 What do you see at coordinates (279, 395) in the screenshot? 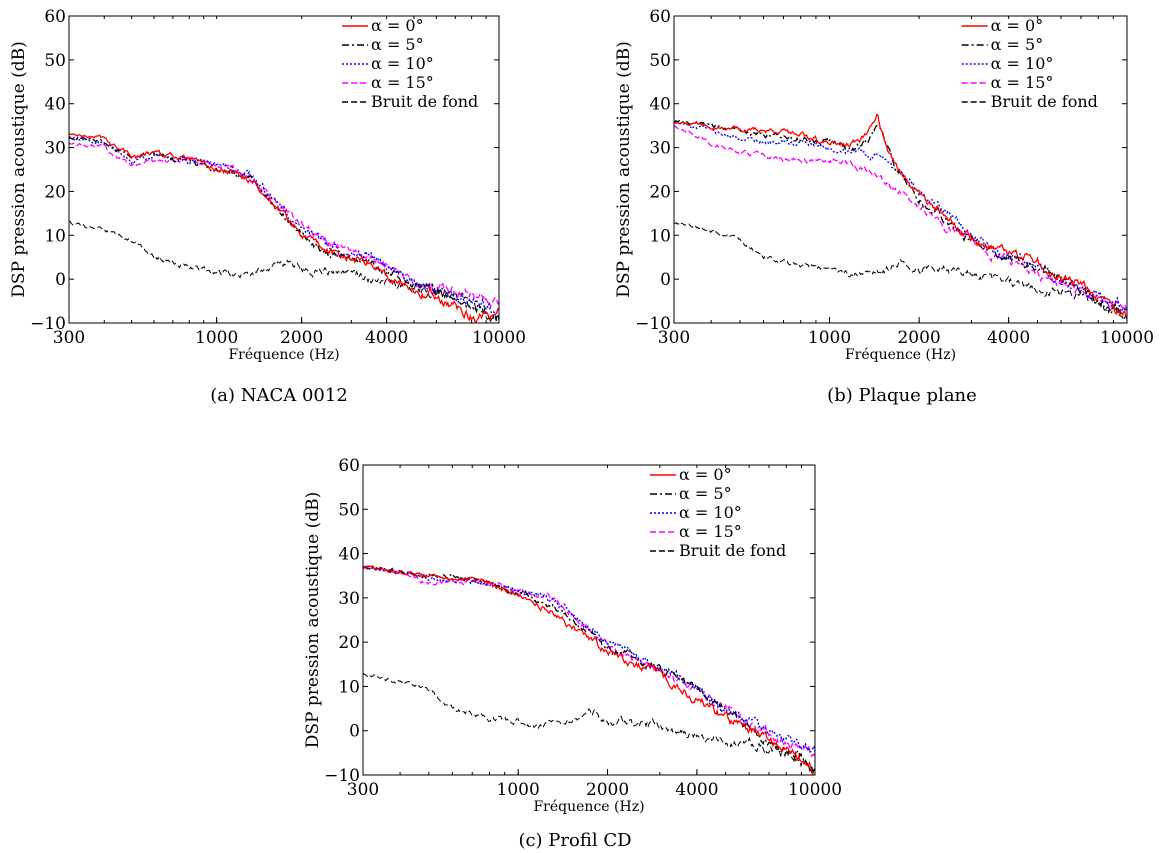
I see `panel-caption: (a) NACA 0012` at bounding box center [279, 395].